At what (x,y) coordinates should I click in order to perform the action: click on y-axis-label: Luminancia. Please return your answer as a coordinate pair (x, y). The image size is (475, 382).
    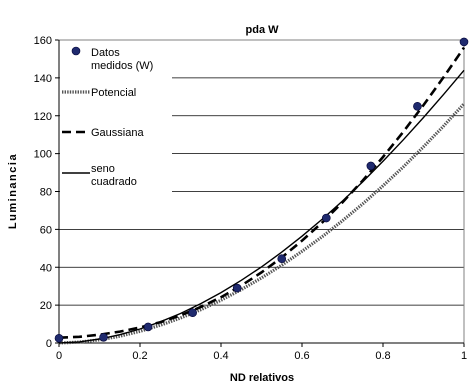
    Looking at the image, I should click on (13, 191).